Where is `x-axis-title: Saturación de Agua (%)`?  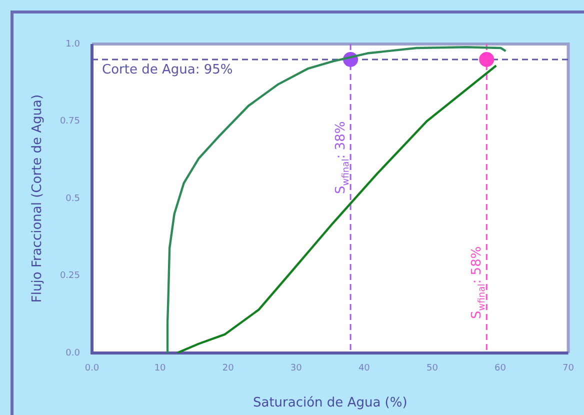
x-axis-title: Saturación de Agua (%) is located at coordinates (330, 403).